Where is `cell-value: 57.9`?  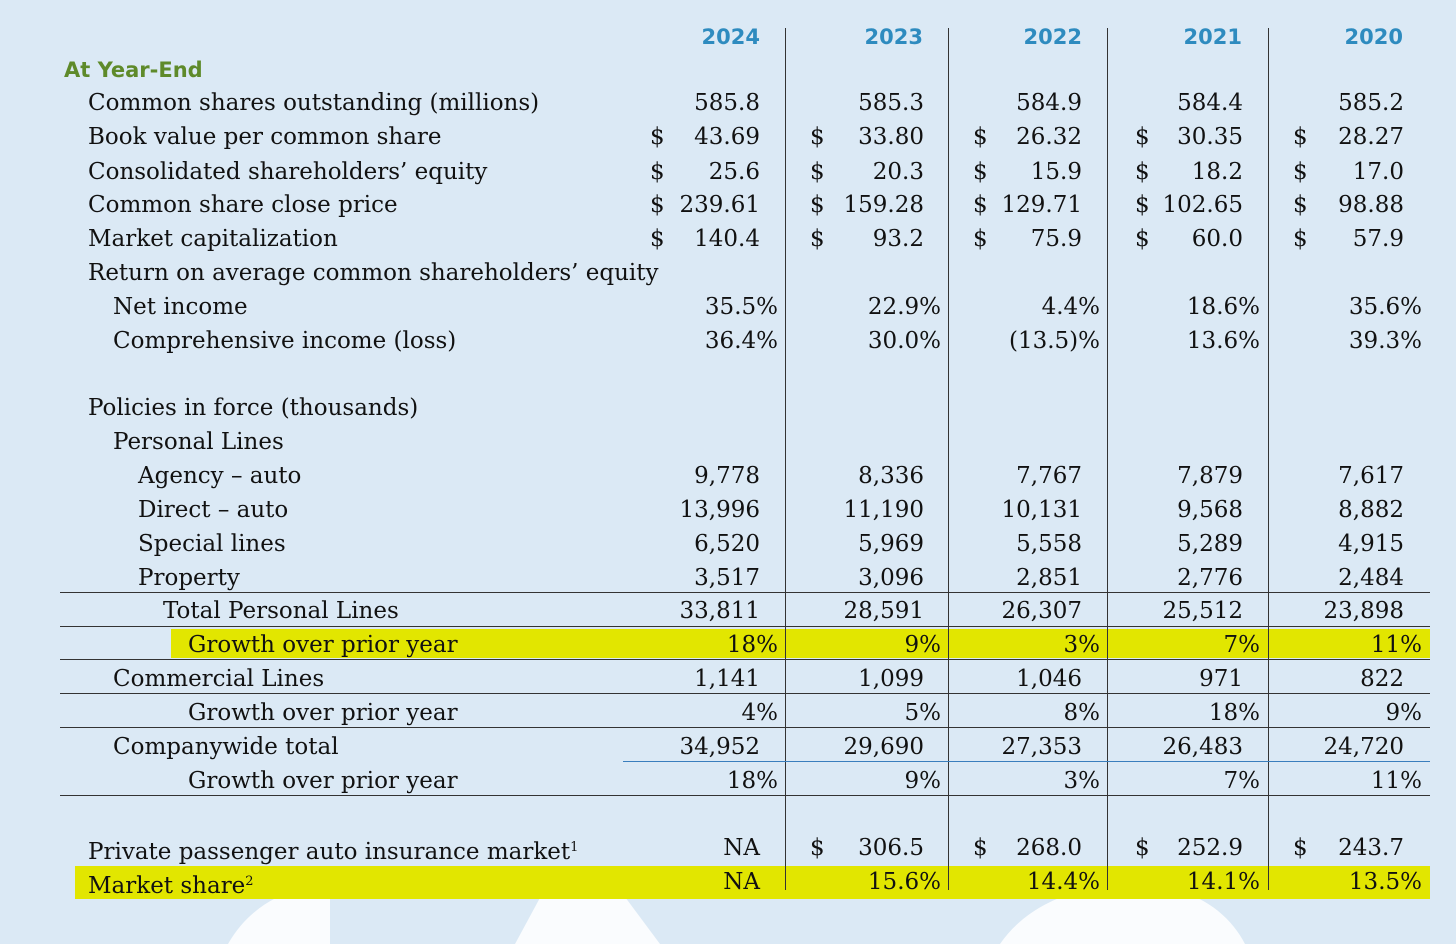 cell-value: 57.9 is located at coordinates (1378, 239).